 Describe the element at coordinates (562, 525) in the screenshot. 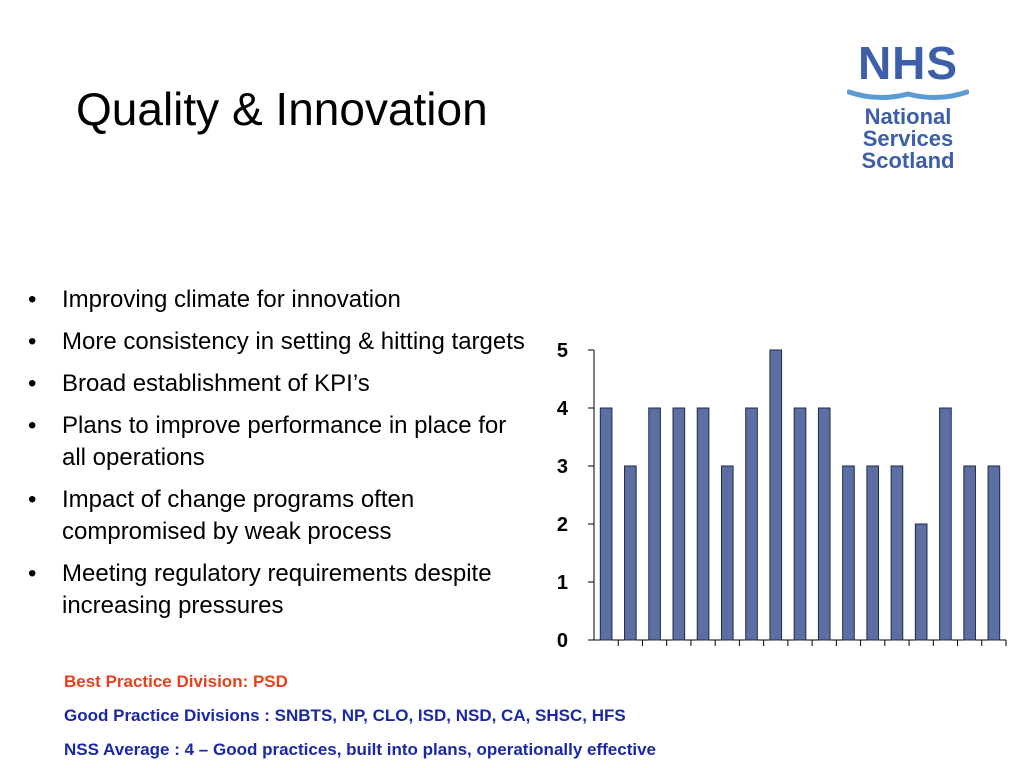

I see `y-tick-label: 2` at that location.